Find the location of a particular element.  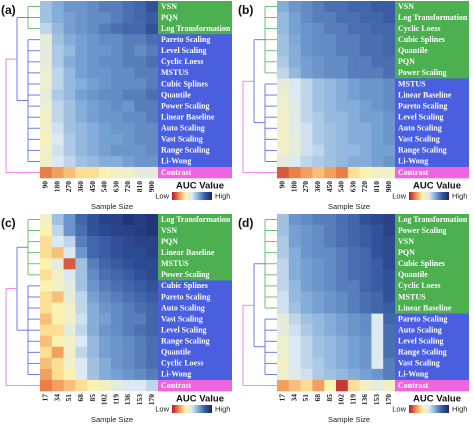

column-label: 136 is located at coordinates (127, 400).